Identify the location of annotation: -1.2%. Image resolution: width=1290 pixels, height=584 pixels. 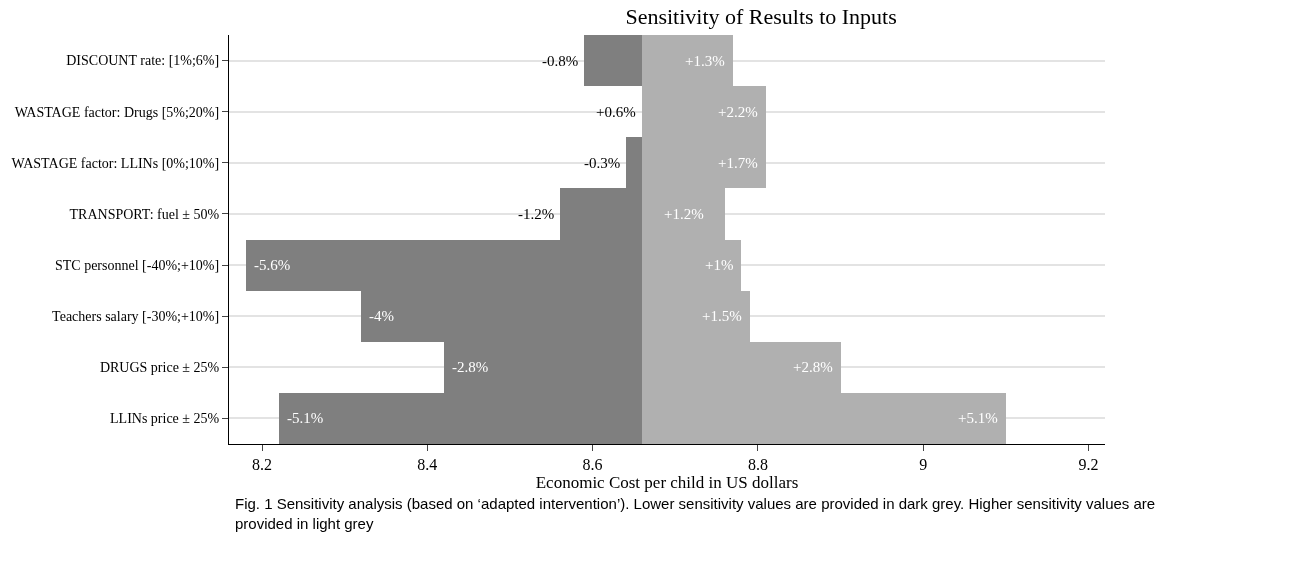
(536, 214).